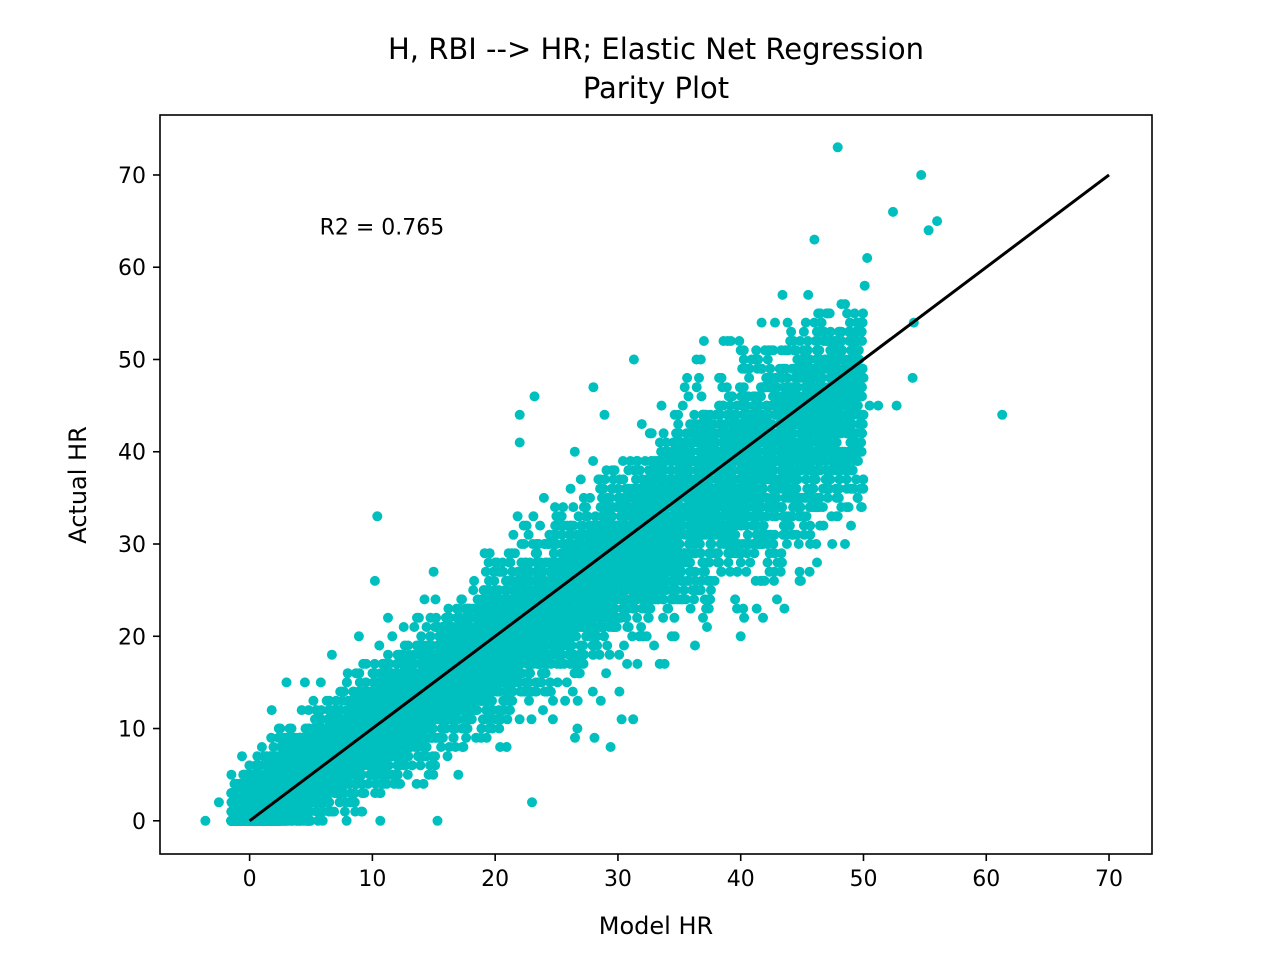 The width and height of the screenshot is (1280, 960). Describe the element at coordinates (656, 49) in the screenshot. I see `chart-title: H, RBI --> HR; Elastic Net Regression` at that location.